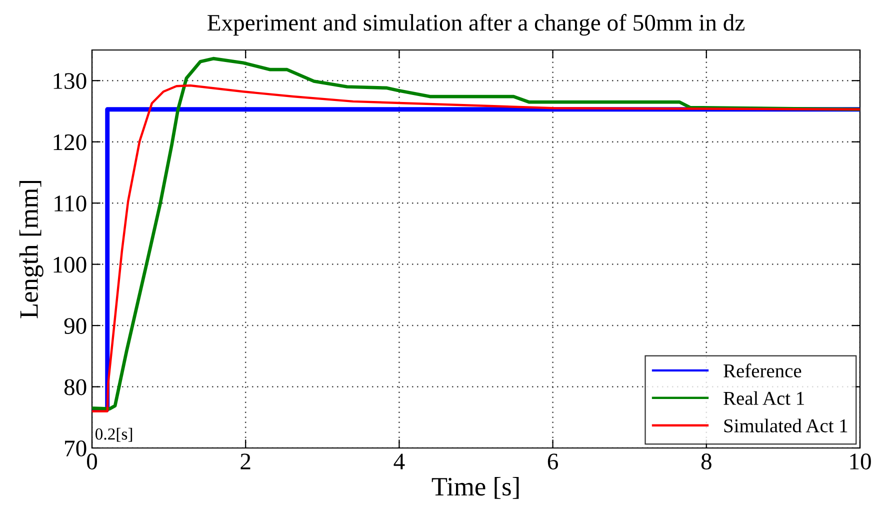 The width and height of the screenshot is (877, 510). What do you see at coordinates (860, 462) in the screenshot?
I see `x-tick-label: 10` at bounding box center [860, 462].